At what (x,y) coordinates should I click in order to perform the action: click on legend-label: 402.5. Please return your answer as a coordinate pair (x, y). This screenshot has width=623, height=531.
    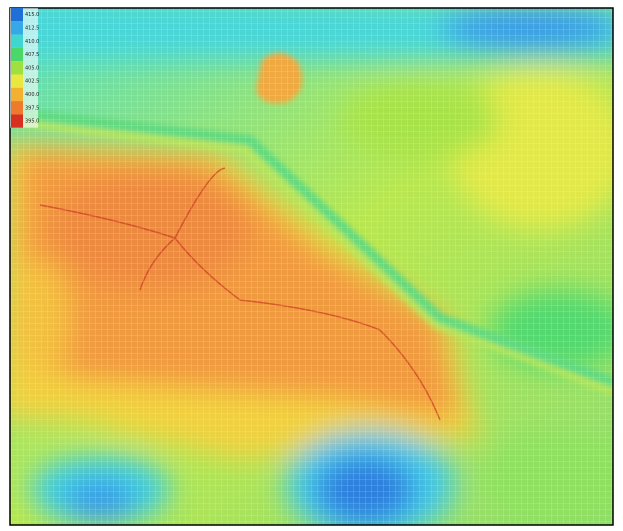
    Looking at the image, I should click on (32, 82).